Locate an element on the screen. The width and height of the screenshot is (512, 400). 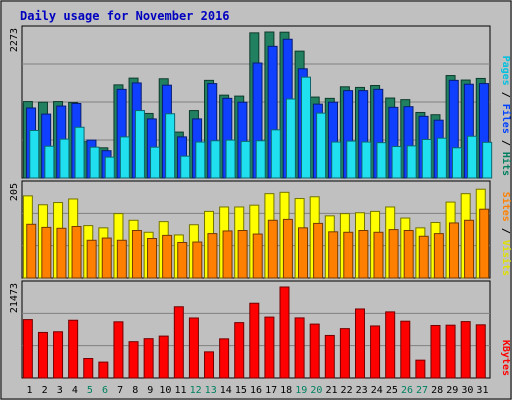
x-label-day-9: 9 is located at coordinates (150, 390).